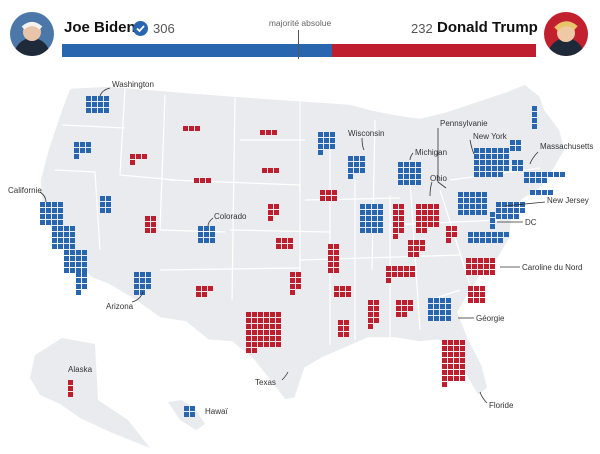 The image size is (600, 454). Describe the element at coordinates (120, 306) in the screenshot. I see `label-arizona: Arizona` at that location.